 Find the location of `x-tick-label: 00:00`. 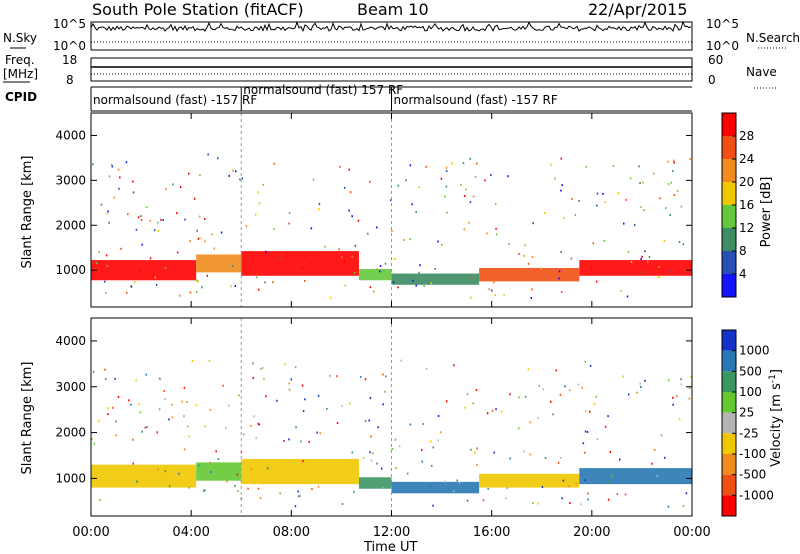

x-tick-label: 00:00 is located at coordinates (90, 532).